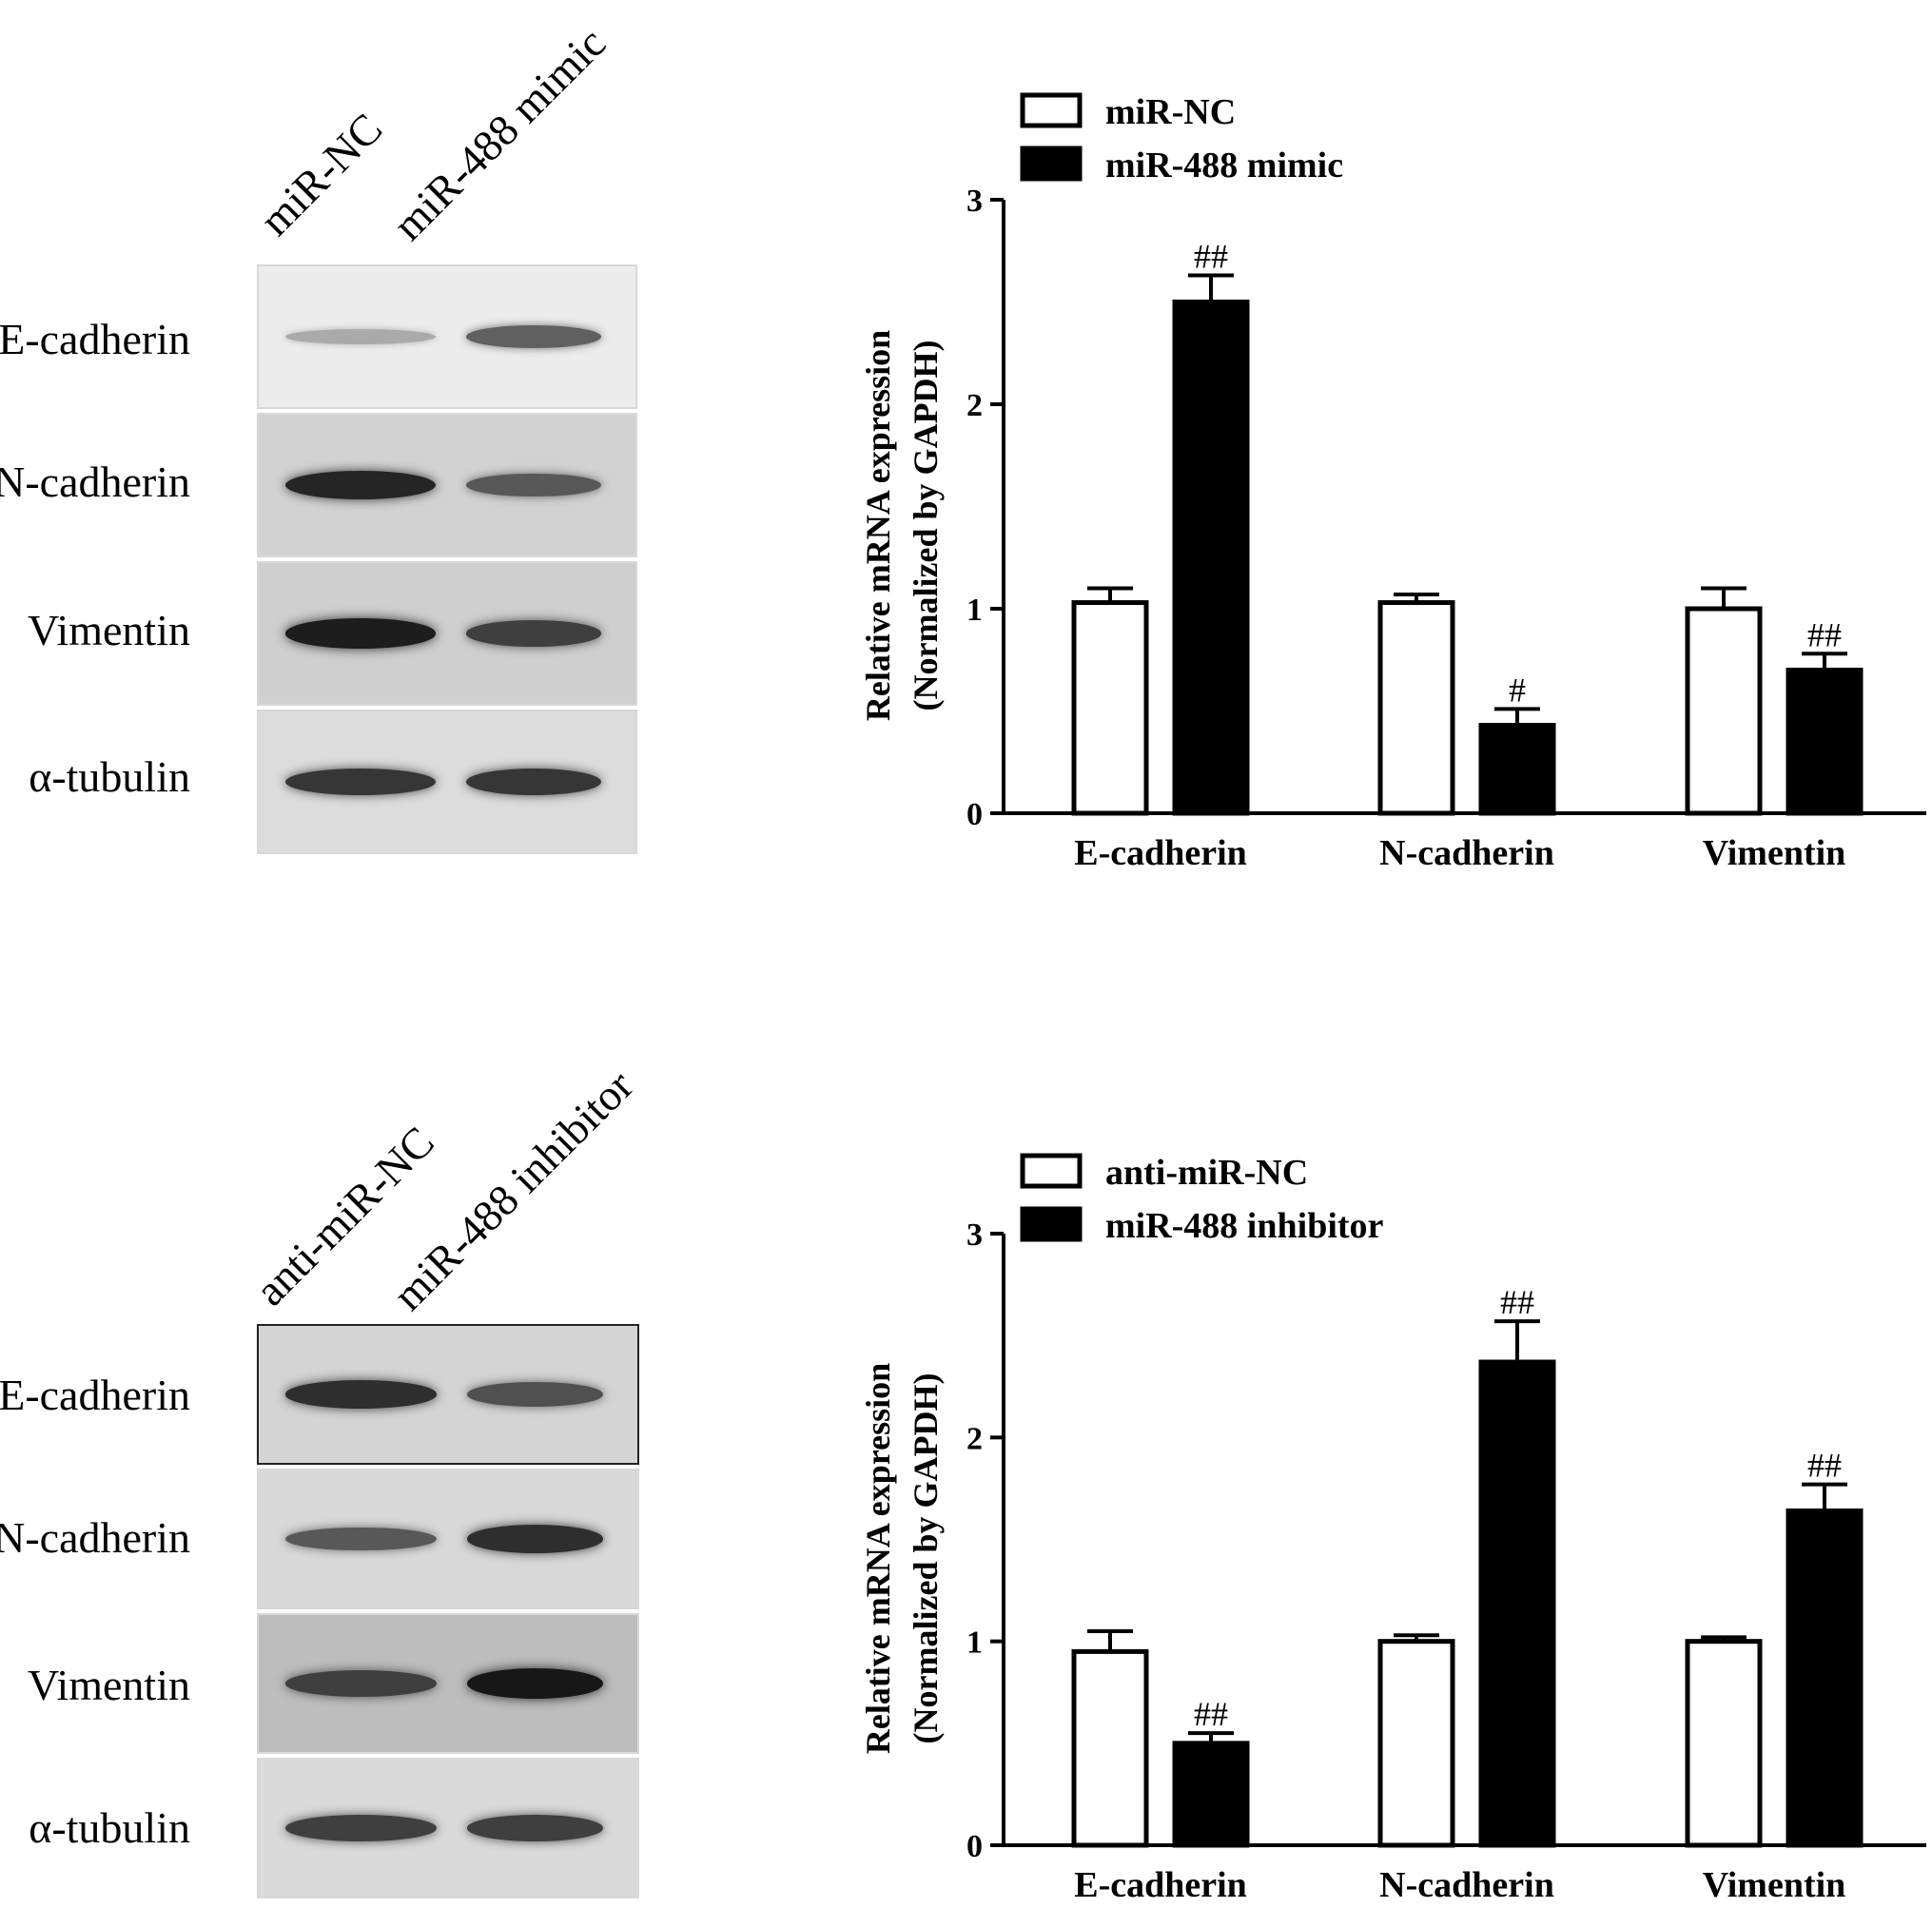 This screenshot has width=1932, height=1908. Describe the element at coordinates (1224, 165) in the screenshot. I see `legend-label: miR-488 mimic` at that location.